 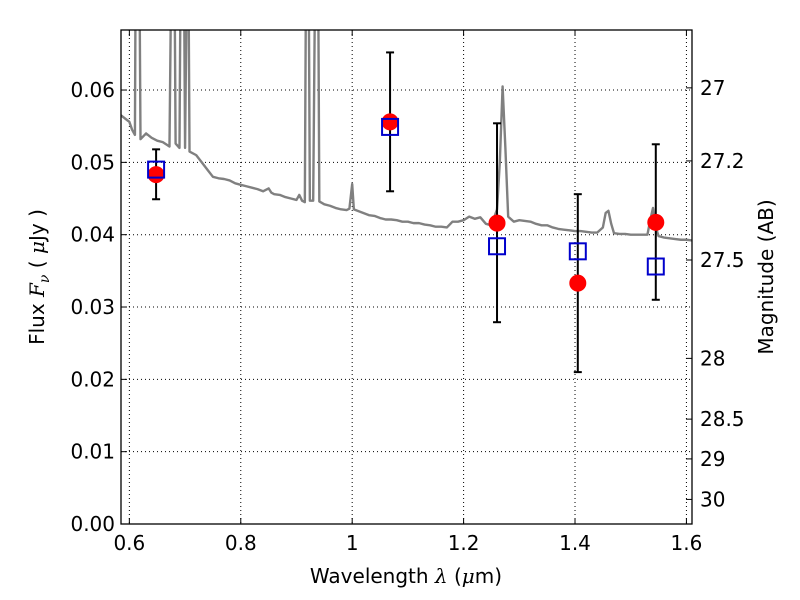 I want to click on y-axis-subscript: ν, so click(x=45, y=278).